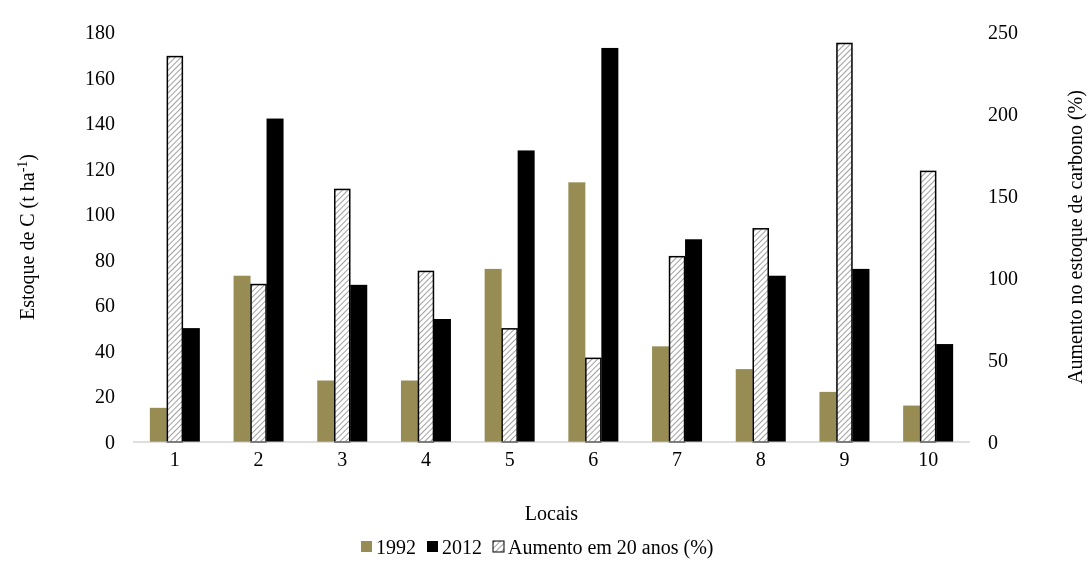 The image size is (1091, 563). What do you see at coordinates (100, 123) in the screenshot?
I see `y-tick-label: 140` at bounding box center [100, 123].